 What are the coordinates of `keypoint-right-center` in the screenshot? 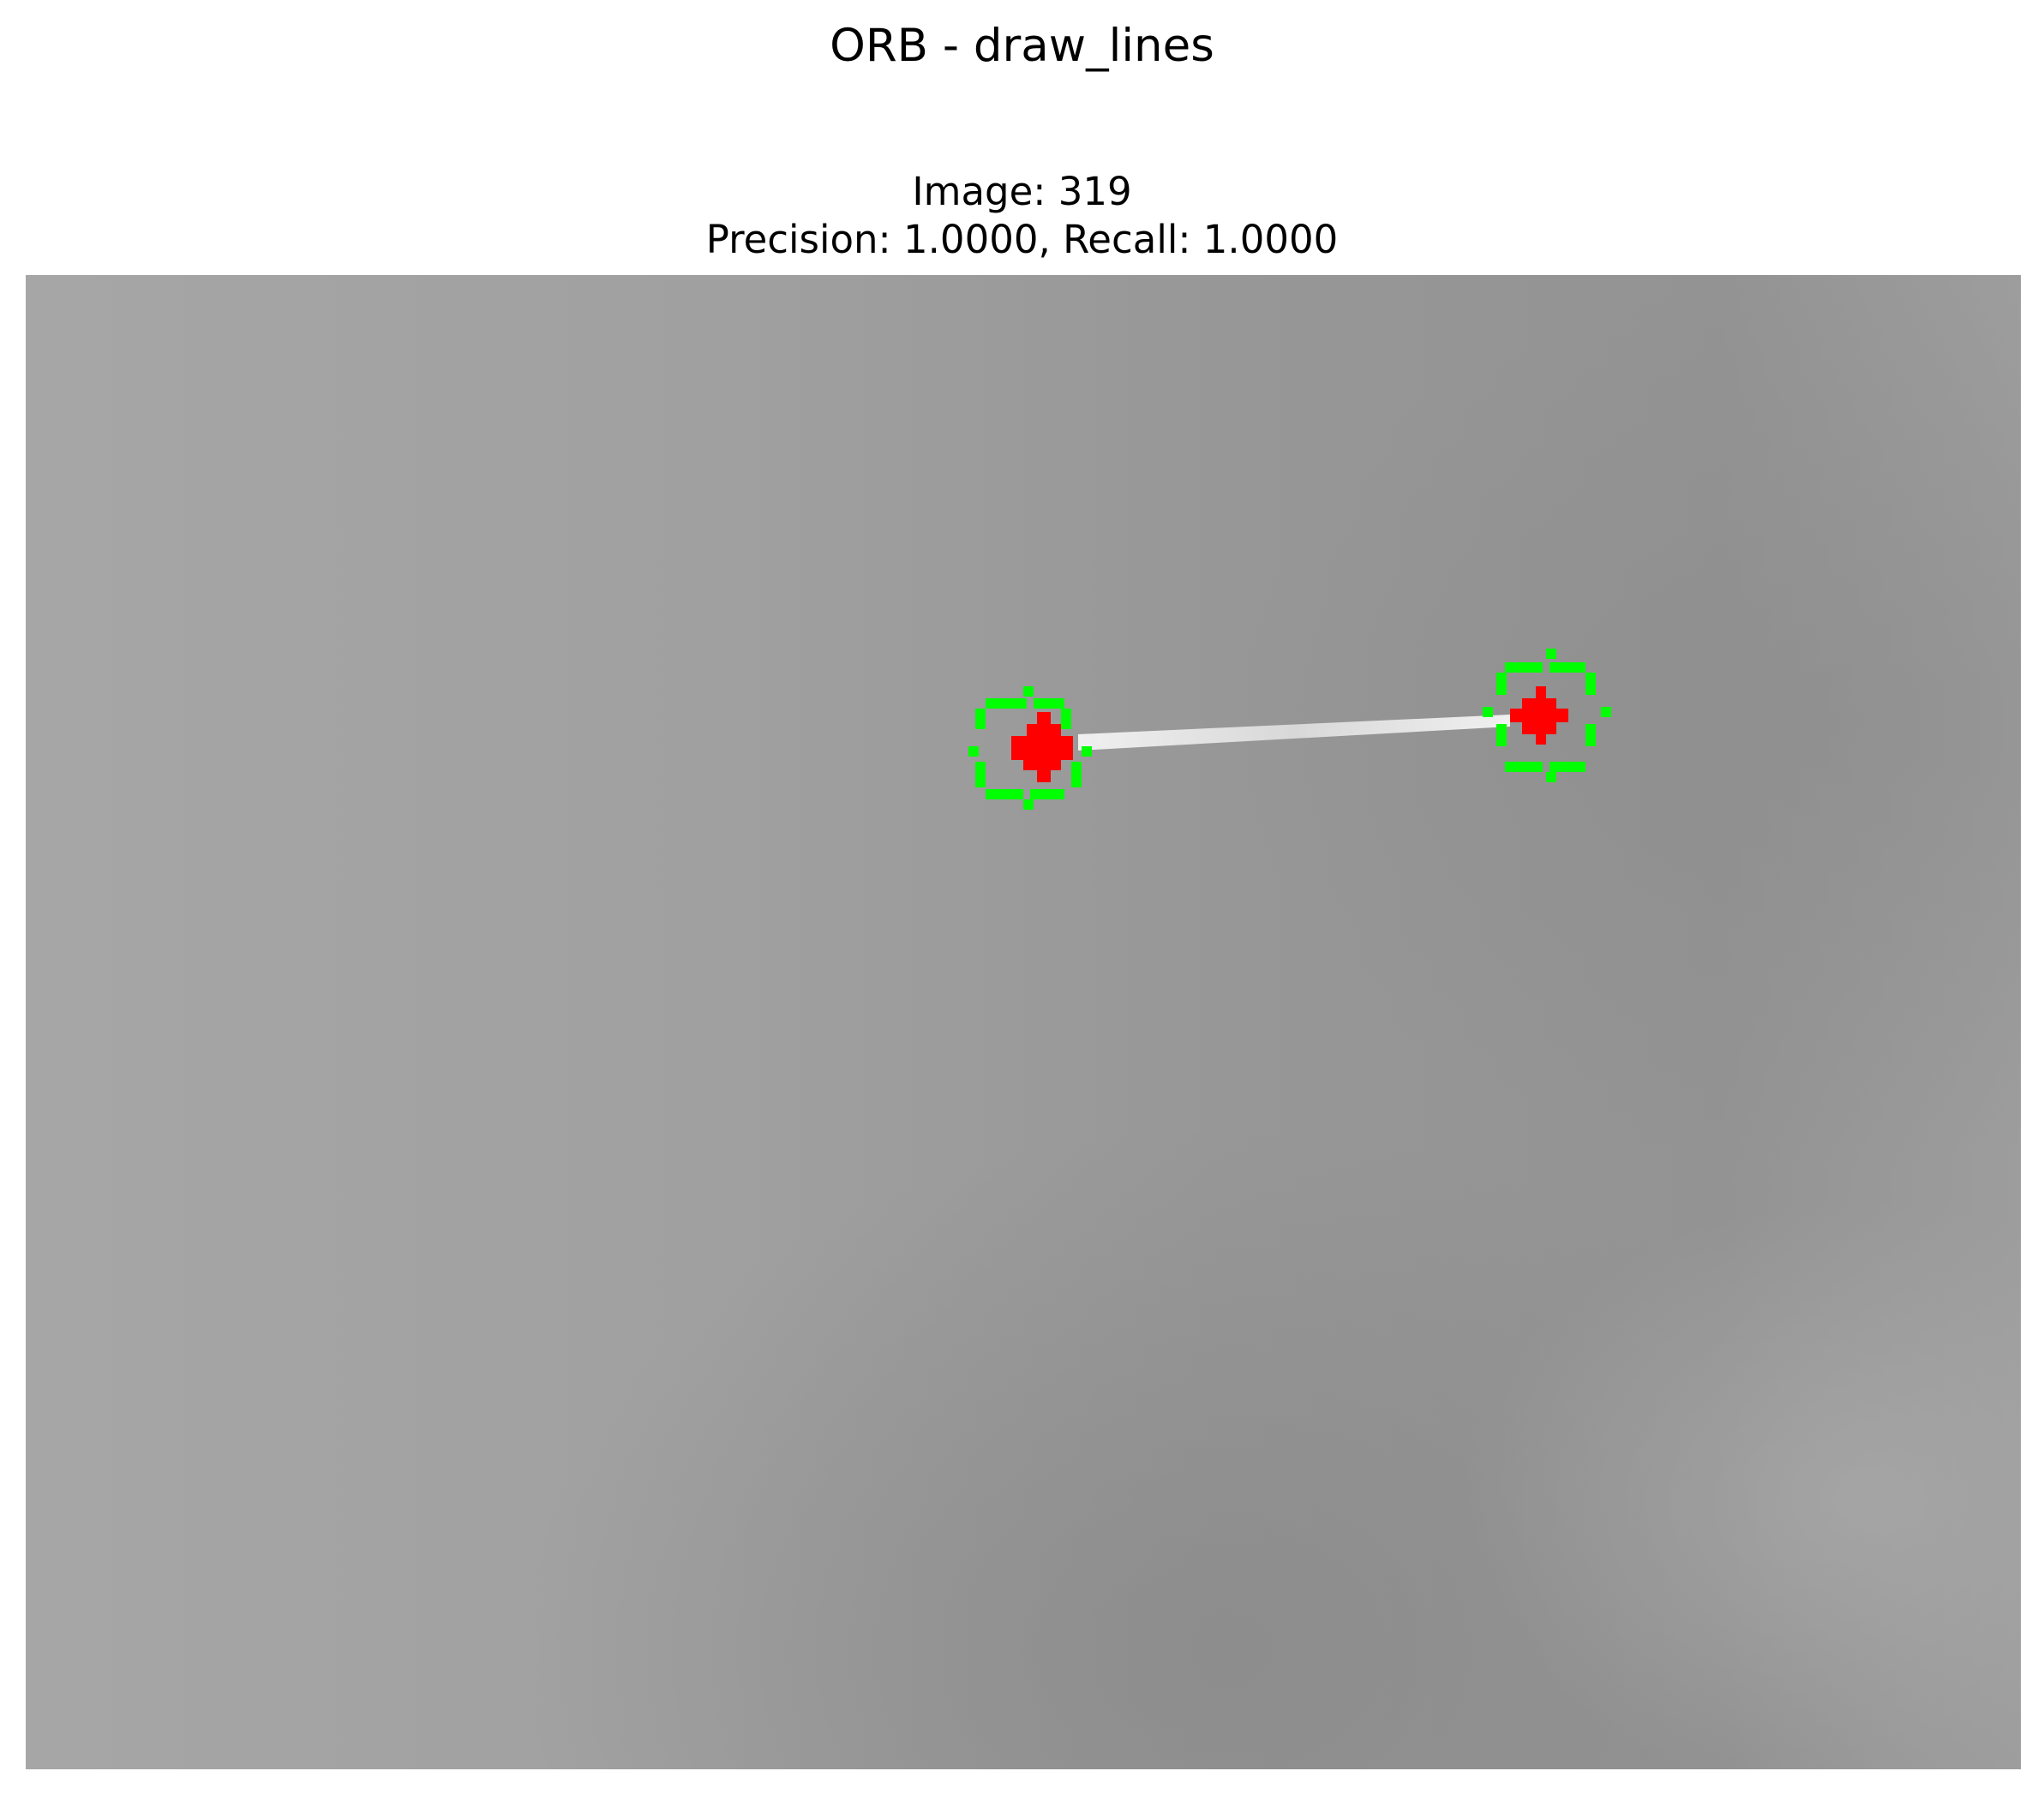 It's located at (1539, 715).